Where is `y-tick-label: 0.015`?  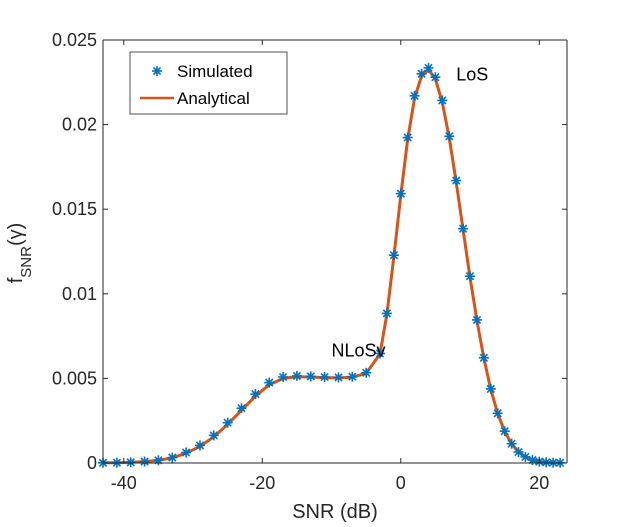
y-tick-label: 0.015 is located at coordinates (74, 209).